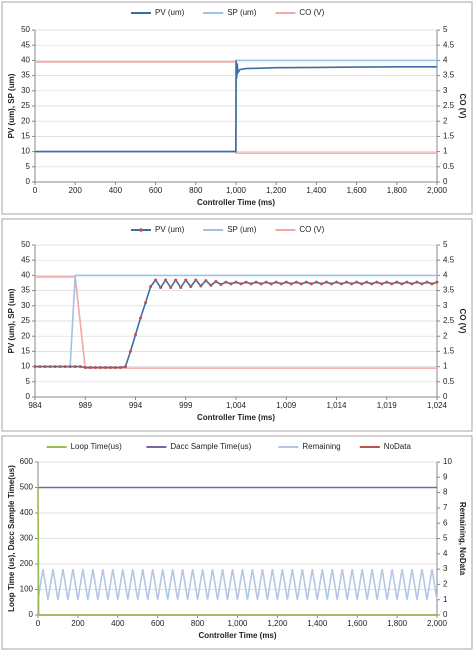  What do you see at coordinates (170, 12) in the screenshot?
I see `legend-label: PV (um)` at bounding box center [170, 12].